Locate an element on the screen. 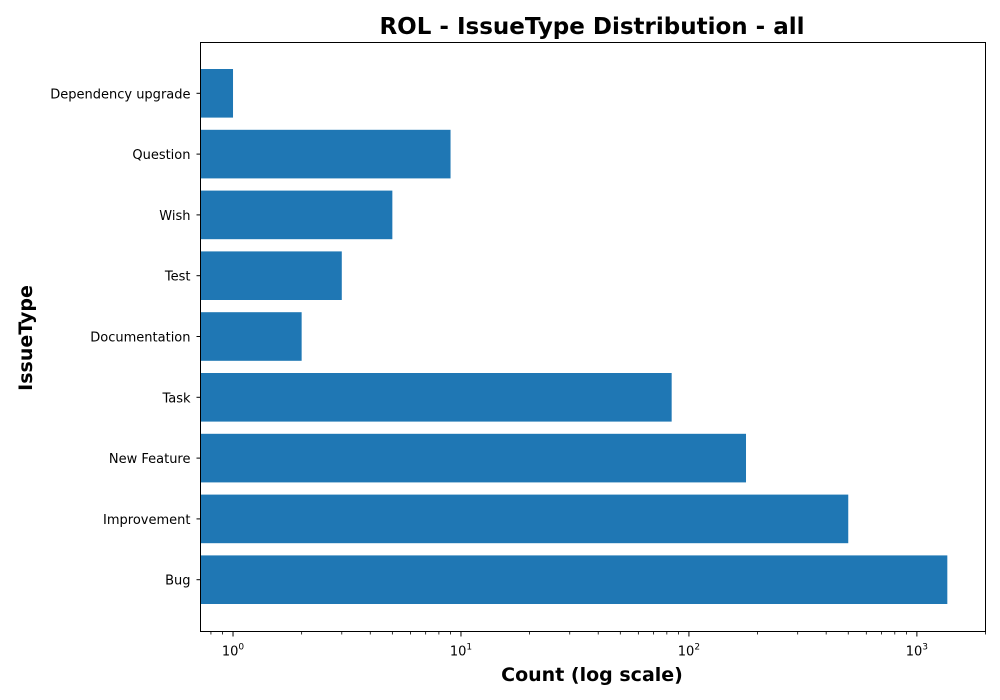 This screenshot has height=700, width=1000. bar-bug is located at coordinates (574, 579).